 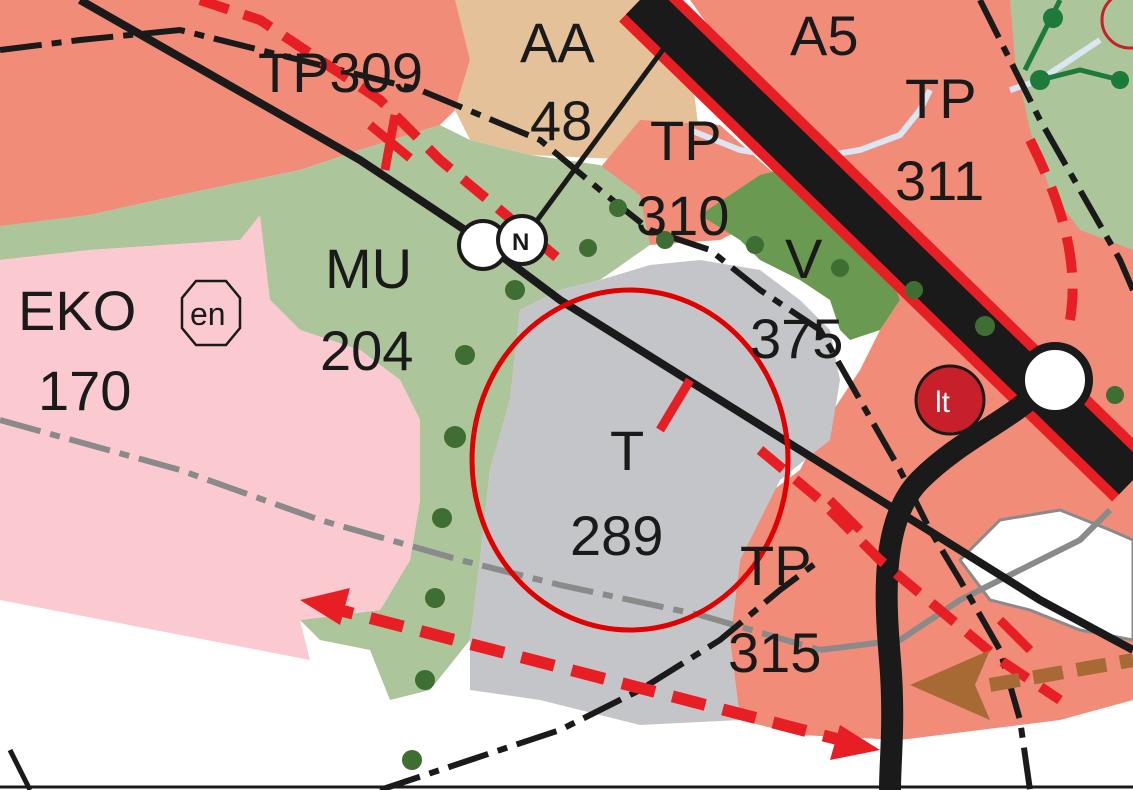 I want to click on red-dashed-curve, so click(x=1051, y=229).